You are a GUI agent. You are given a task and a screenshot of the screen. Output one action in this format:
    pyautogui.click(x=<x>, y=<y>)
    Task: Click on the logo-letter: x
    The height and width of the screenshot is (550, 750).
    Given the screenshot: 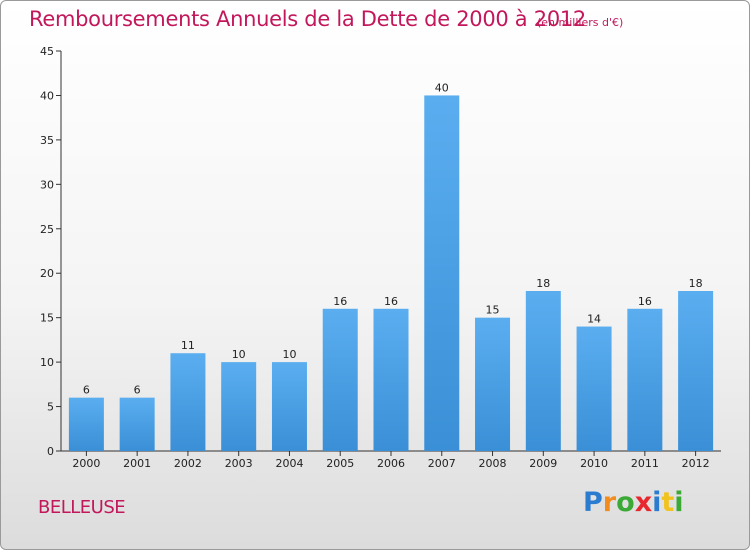 What is the action you would take?
    pyautogui.click(x=643, y=502)
    